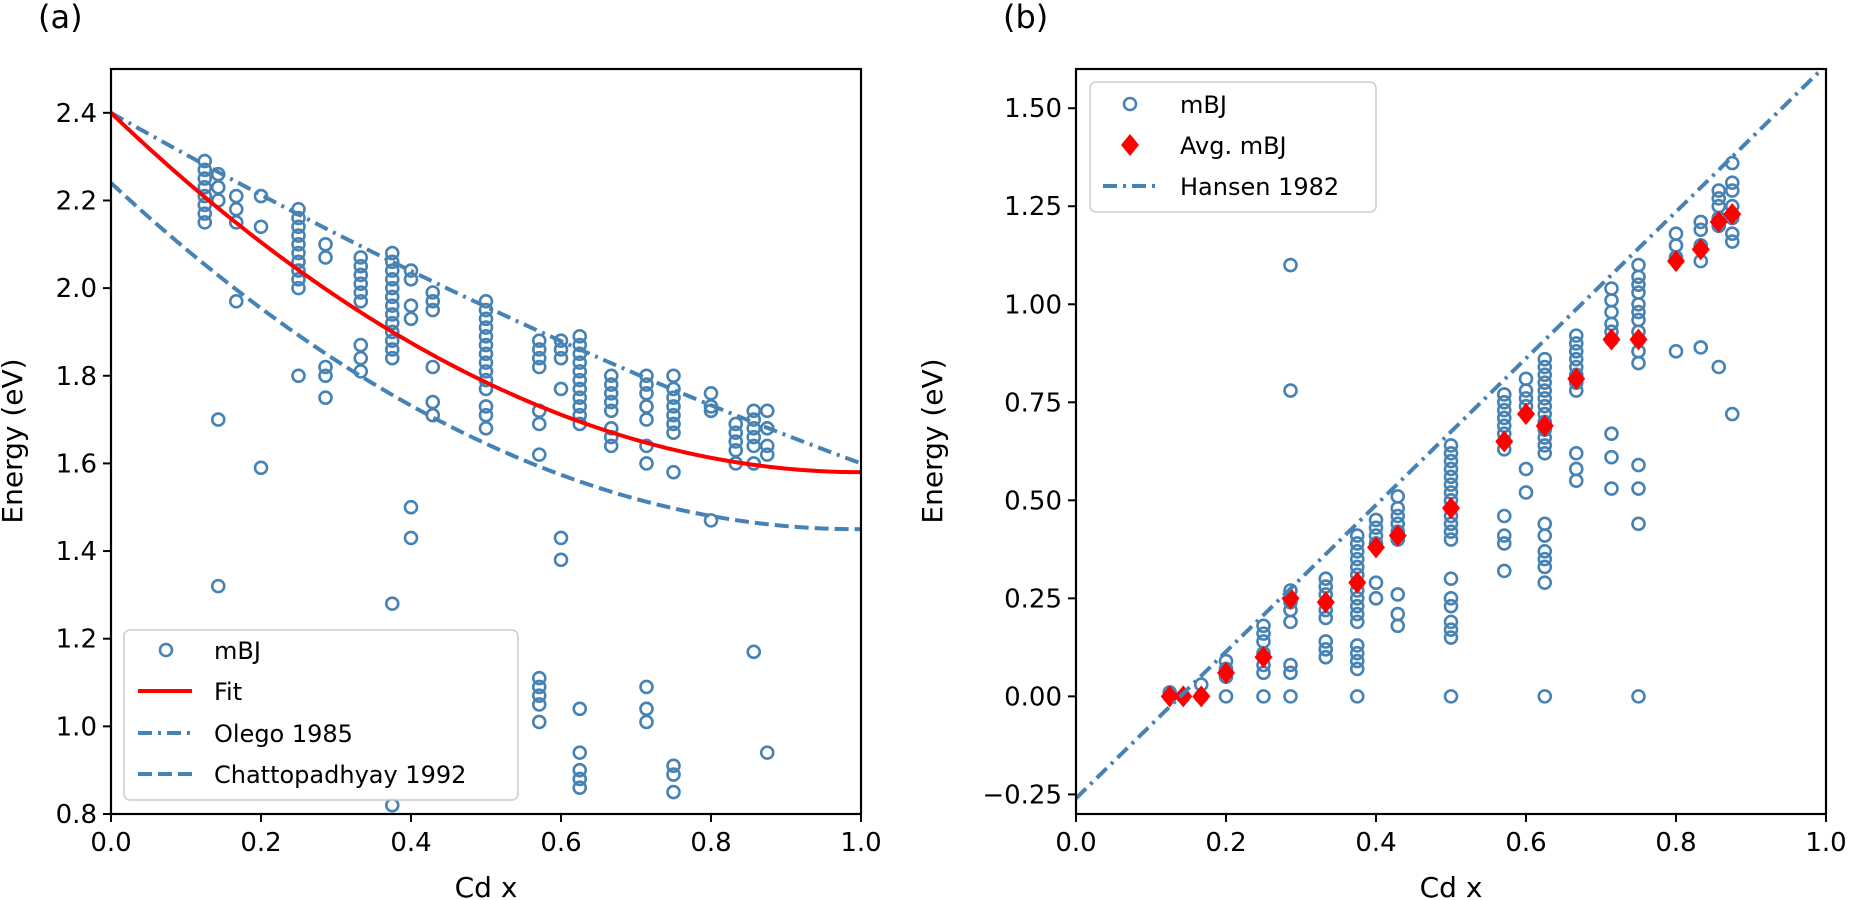  What do you see at coordinates (1033, 305) in the screenshot?
I see `panel-b-y-tick-label: 1.00` at bounding box center [1033, 305].